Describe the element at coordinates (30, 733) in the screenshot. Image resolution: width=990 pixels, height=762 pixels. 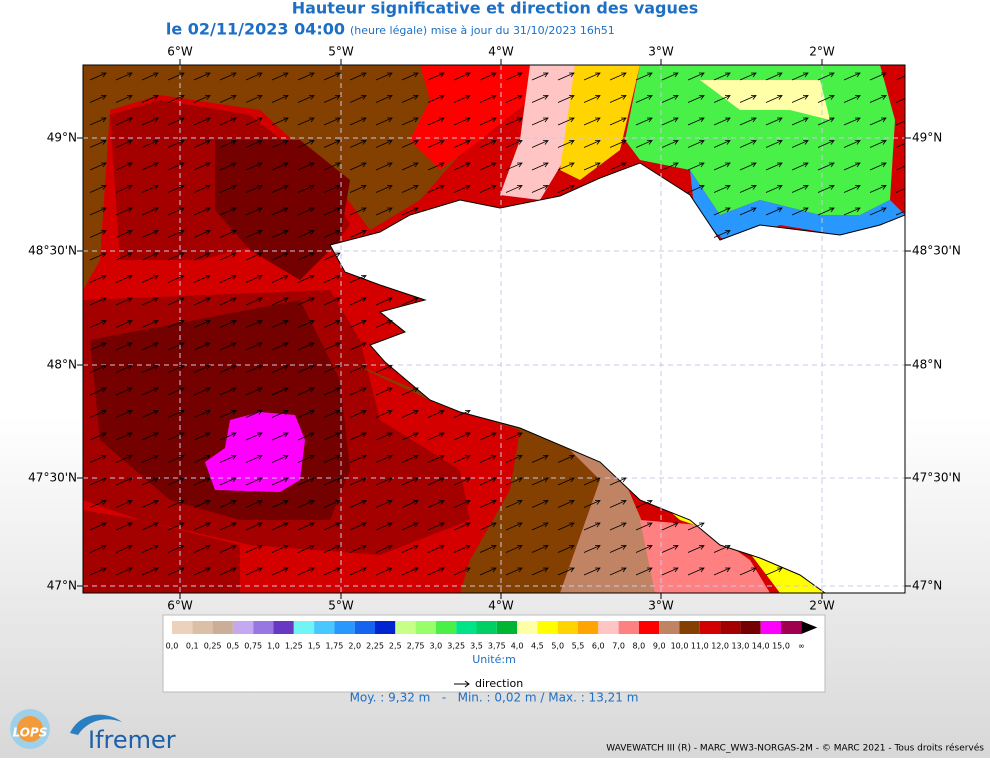
I see `lops-text: LOPS` at that location.